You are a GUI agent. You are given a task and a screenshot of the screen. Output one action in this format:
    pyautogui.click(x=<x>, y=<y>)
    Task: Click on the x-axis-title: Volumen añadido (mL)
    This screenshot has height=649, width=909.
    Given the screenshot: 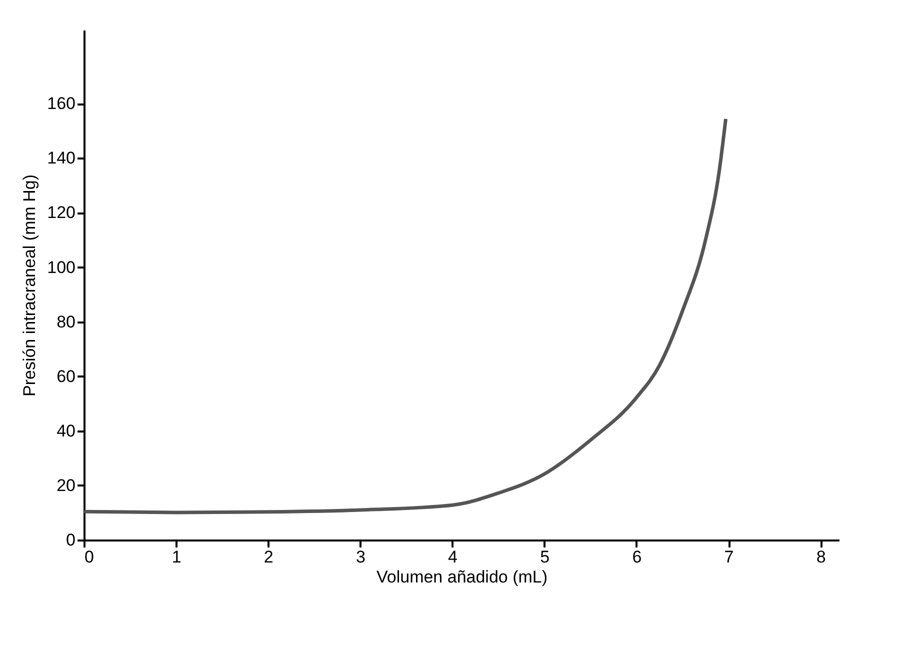 What is the action you would take?
    pyautogui.click(x=462, y=577)
    